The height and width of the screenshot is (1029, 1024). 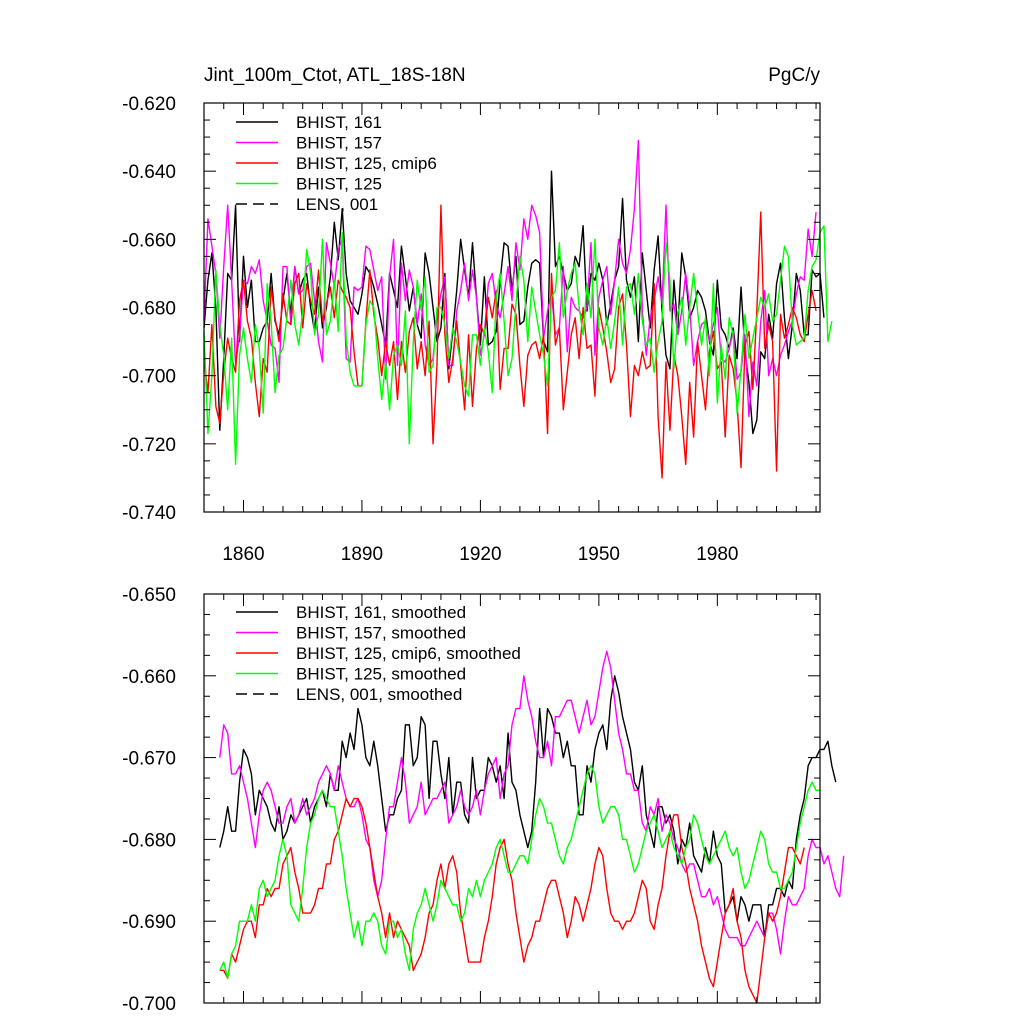 I want to click on y-tick-label: -0.640, so click(x=149, y=172).